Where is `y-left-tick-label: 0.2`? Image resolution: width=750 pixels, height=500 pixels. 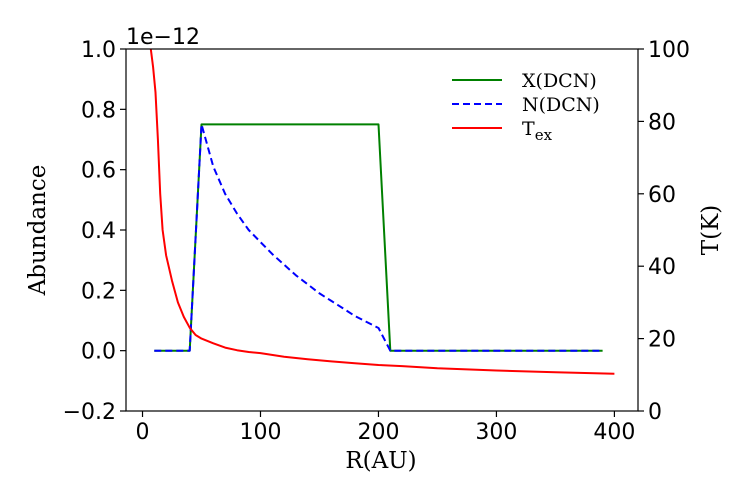 y-left-tick-label: 0.2 is located at coordinates (98, 291).